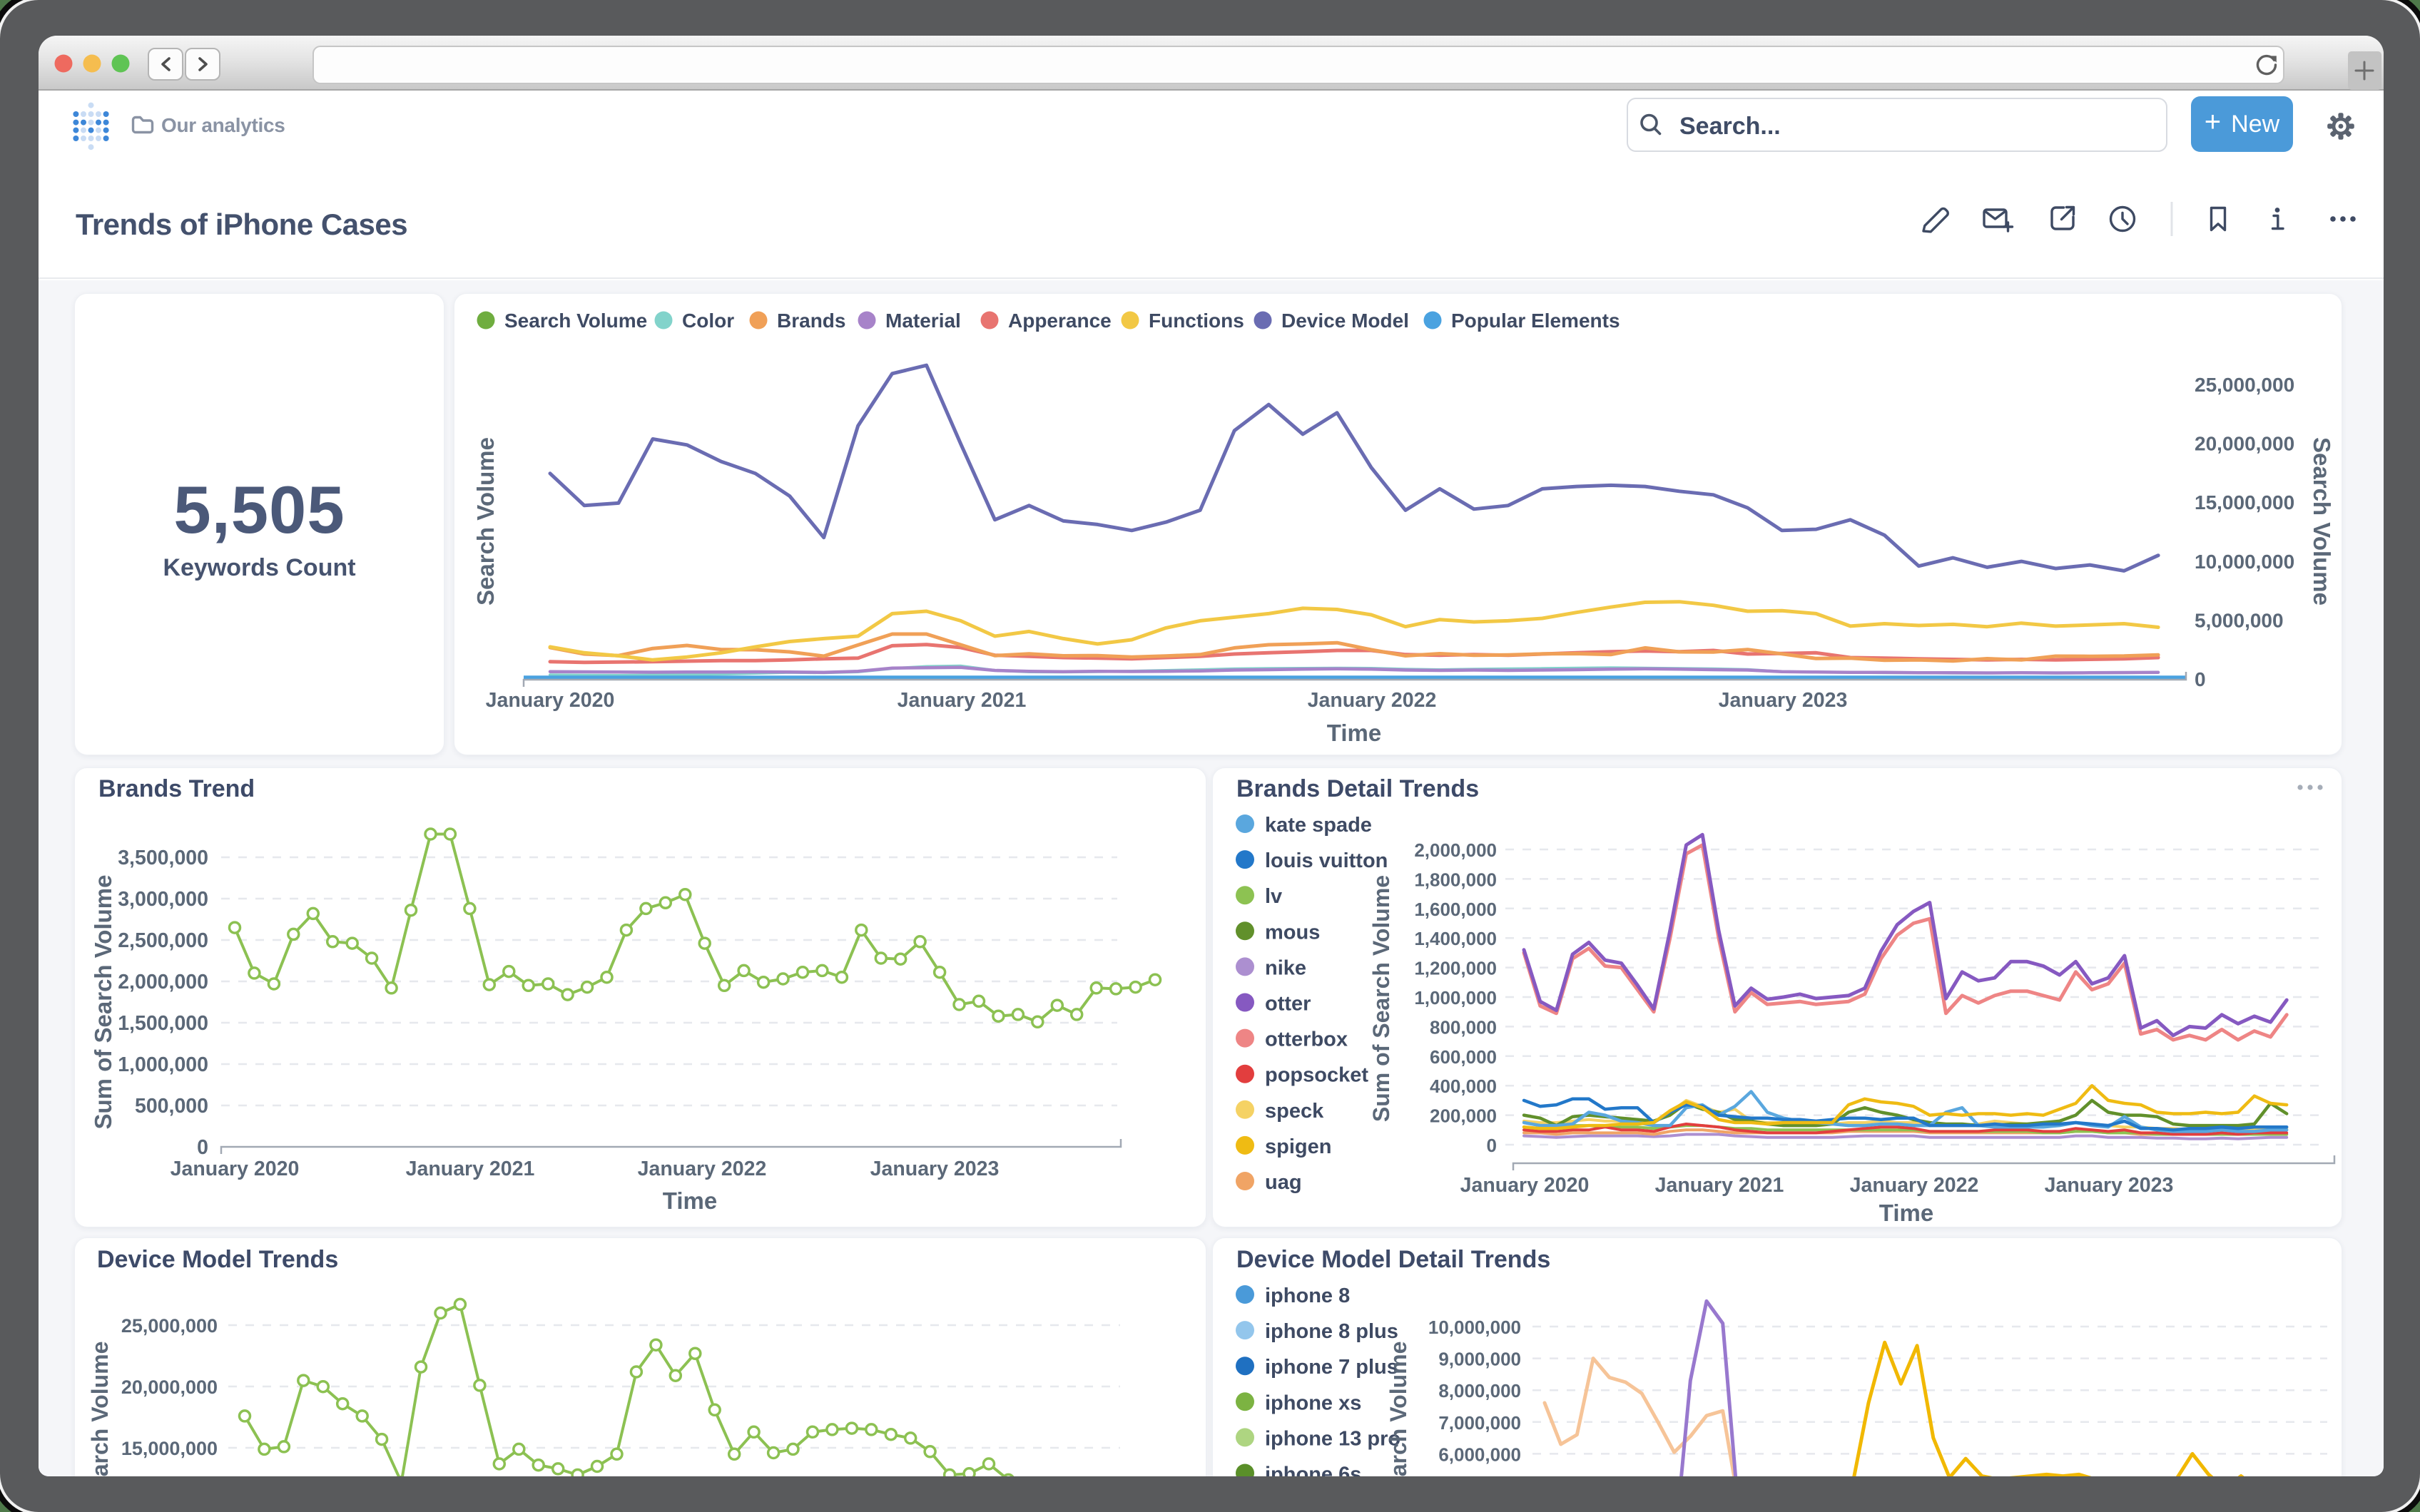  What do you see at coordinates (176, 788) in the screenshot?
I see `svg-text: Brands Trend` at bounding box center [176, 788].